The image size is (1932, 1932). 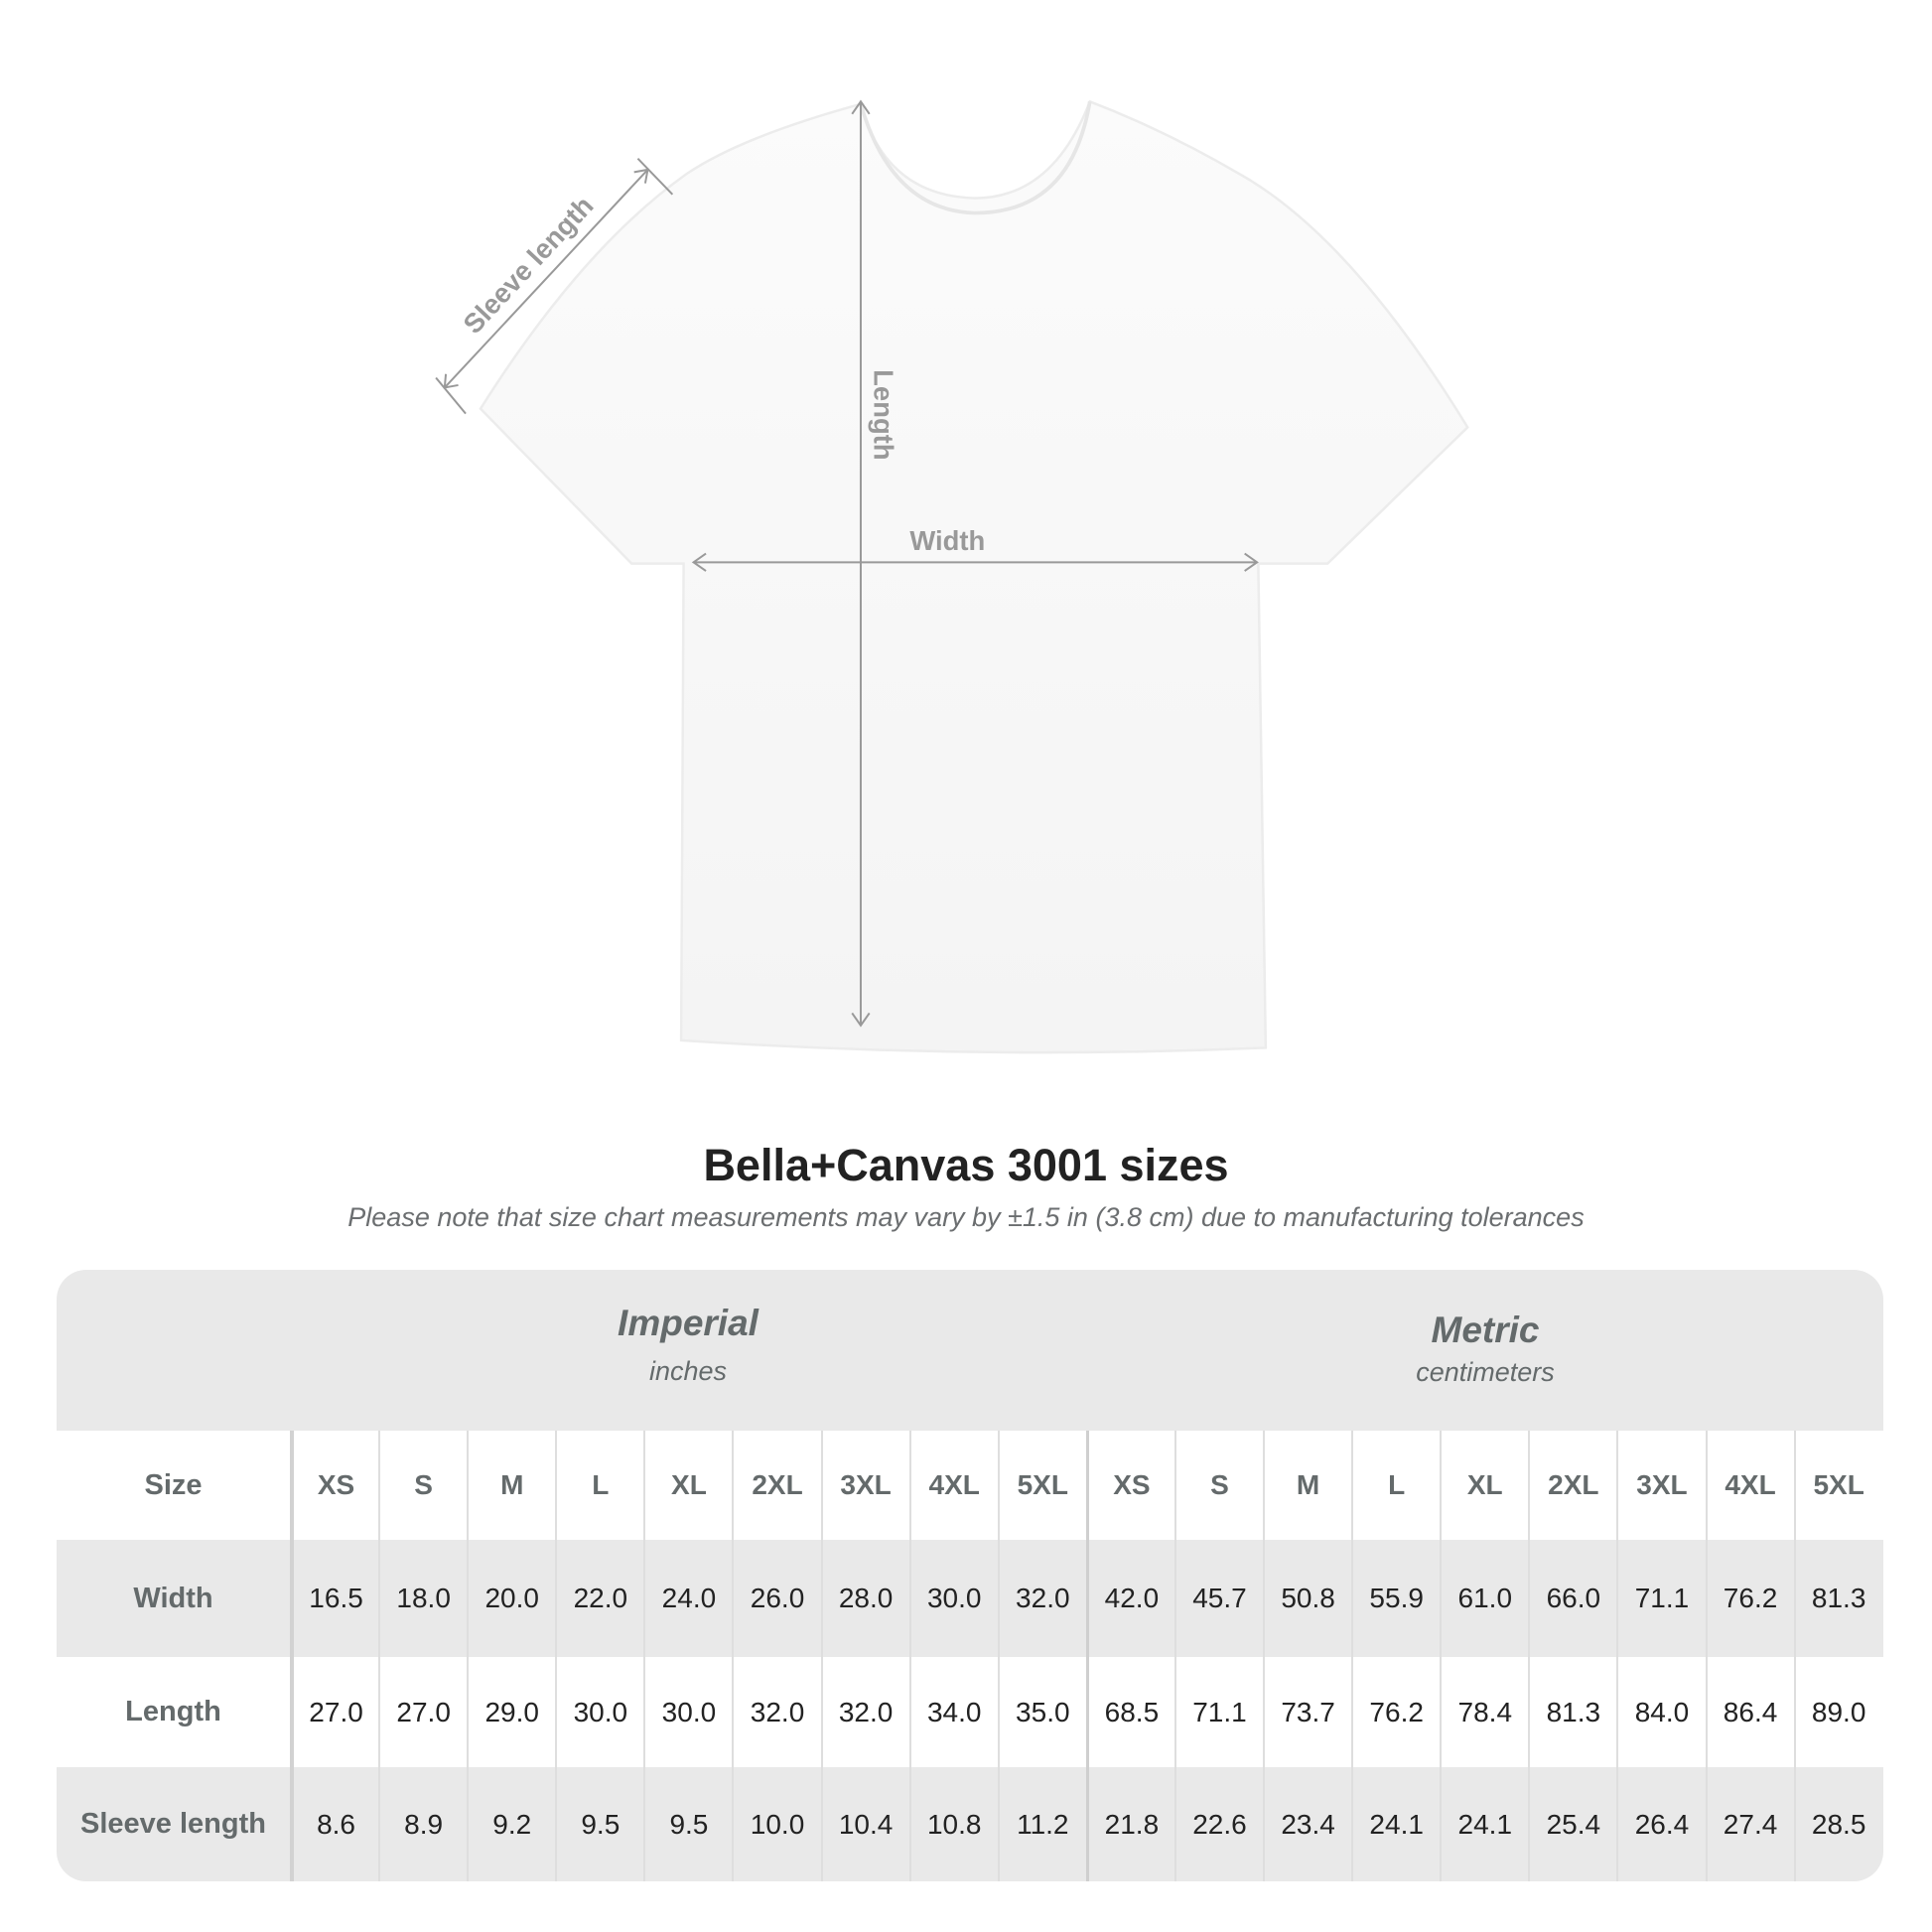 What do you see at coordinates (1838, 1824) in the screenshot?
I see `value-cell: 28.5` at bounding box center [1838, 1824].